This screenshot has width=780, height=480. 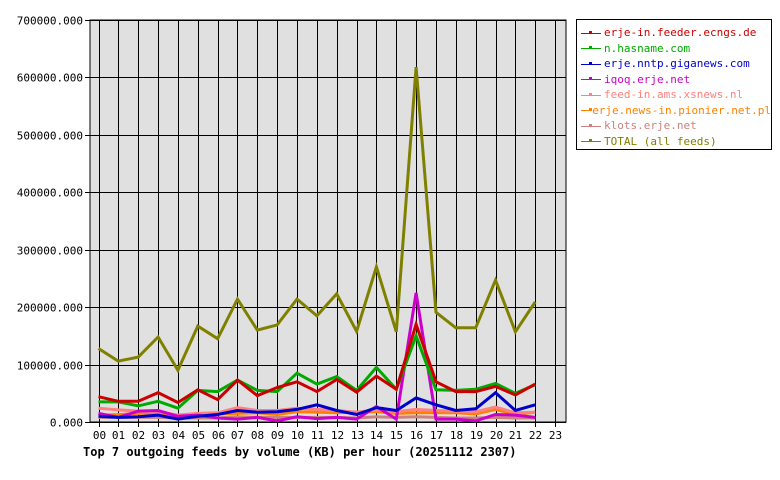 I want to click on x-tick-label: 03, so click(x=158, y=435).